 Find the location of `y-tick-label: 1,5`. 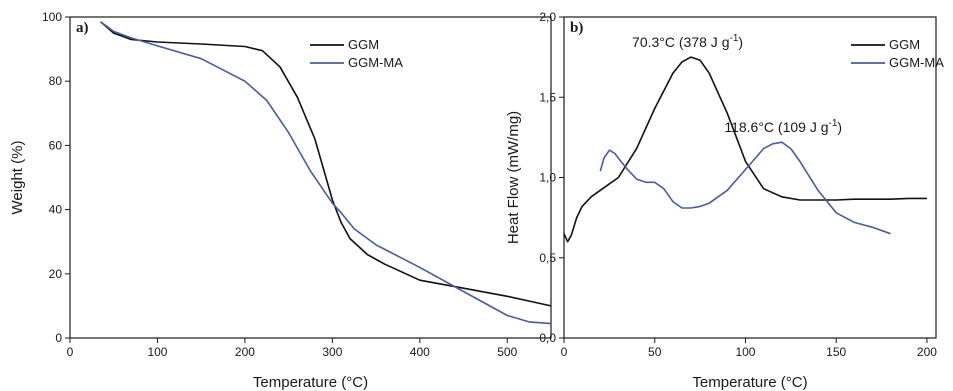

y-tick-label: 1,5 is located at coordinates (547, 97).